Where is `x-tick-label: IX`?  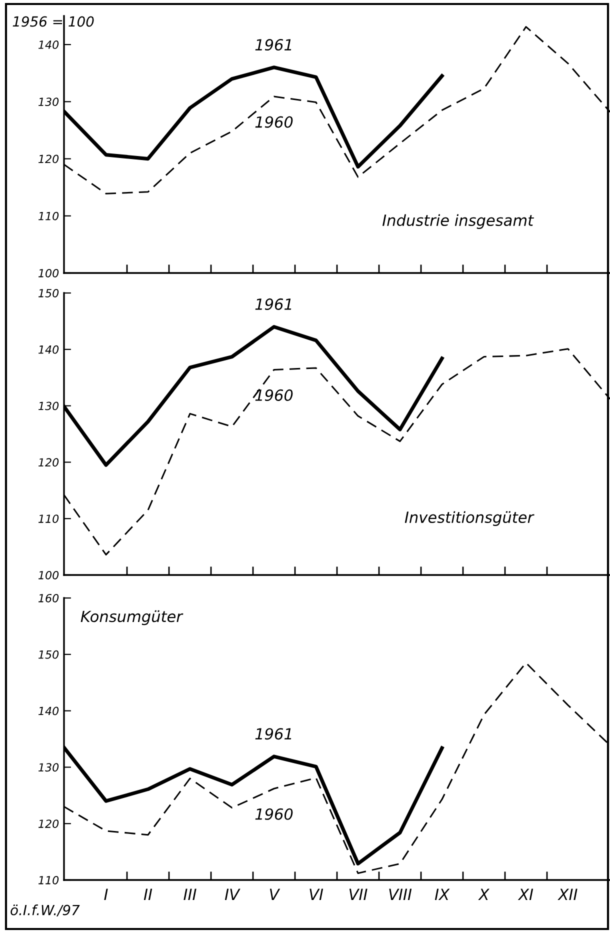
x-tick-label: IX is located at coordinates (442, 894).